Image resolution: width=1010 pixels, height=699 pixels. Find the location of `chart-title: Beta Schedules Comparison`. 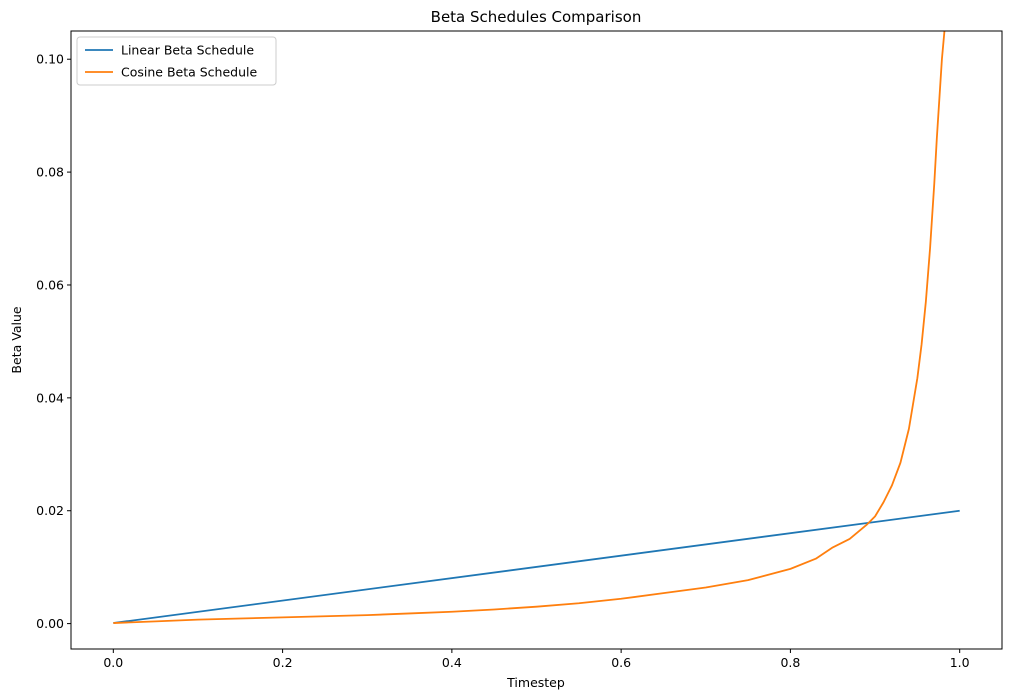

chart-title: Beta Schedules Comparison is located at coordinates (536, 17).